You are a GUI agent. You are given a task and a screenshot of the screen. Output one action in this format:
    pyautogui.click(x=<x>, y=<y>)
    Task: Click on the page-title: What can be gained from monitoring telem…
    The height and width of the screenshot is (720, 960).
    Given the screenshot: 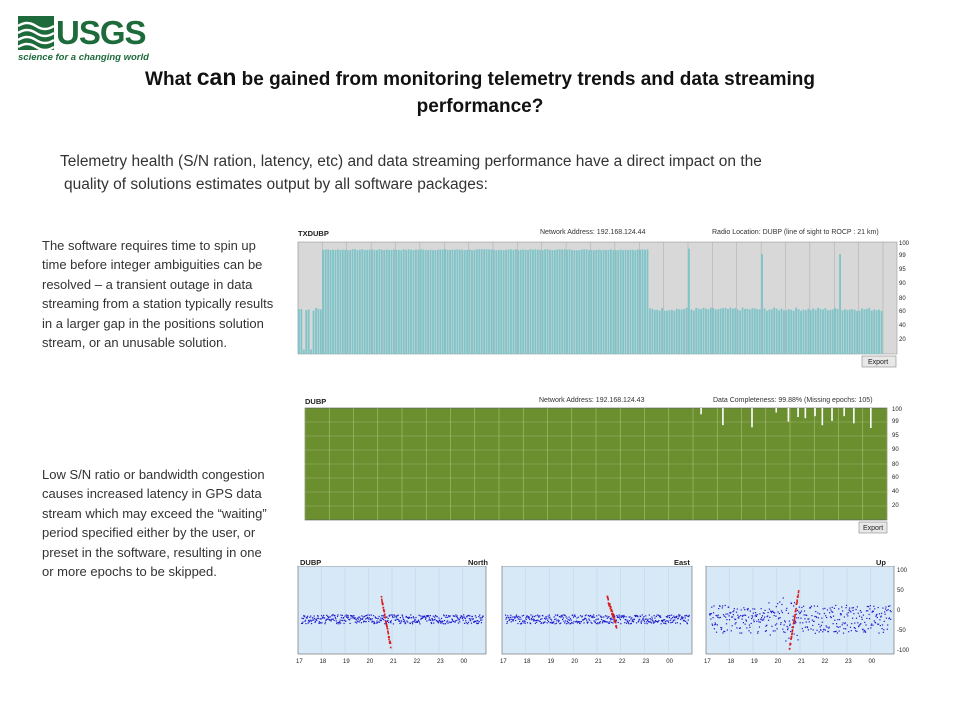 What is the action you would take?
    pyautogui.click(x=480, y=92)
    